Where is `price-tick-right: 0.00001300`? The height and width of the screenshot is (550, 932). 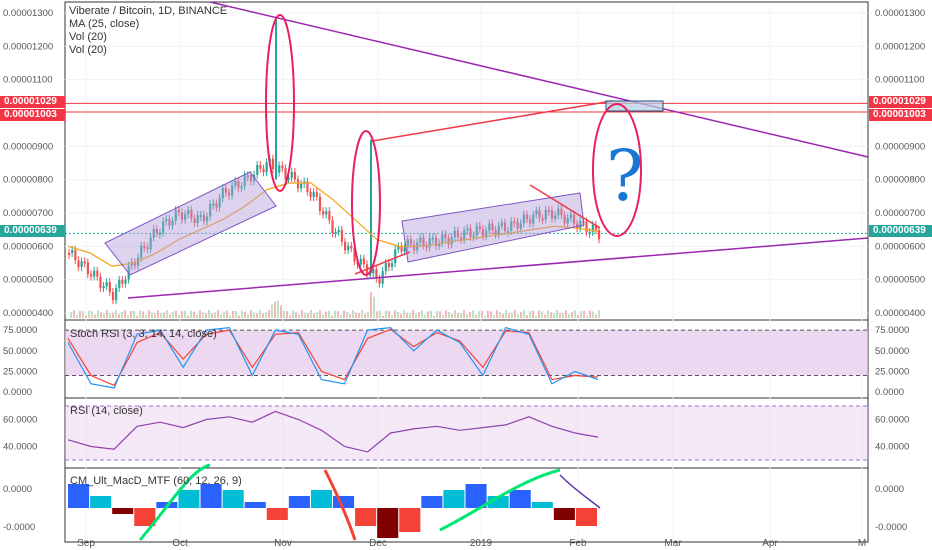
price-tick-right: 0.00001300 is located at coordinates (900, 13).